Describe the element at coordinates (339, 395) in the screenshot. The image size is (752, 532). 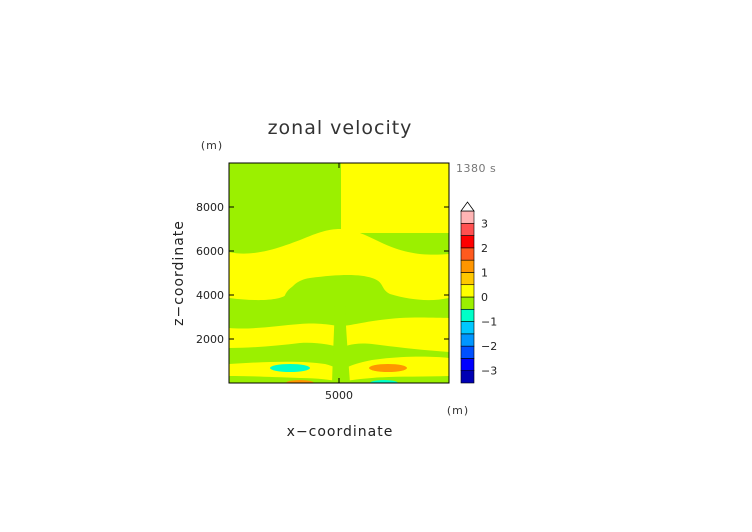
I see `x-tick-label: 5000` at that location.